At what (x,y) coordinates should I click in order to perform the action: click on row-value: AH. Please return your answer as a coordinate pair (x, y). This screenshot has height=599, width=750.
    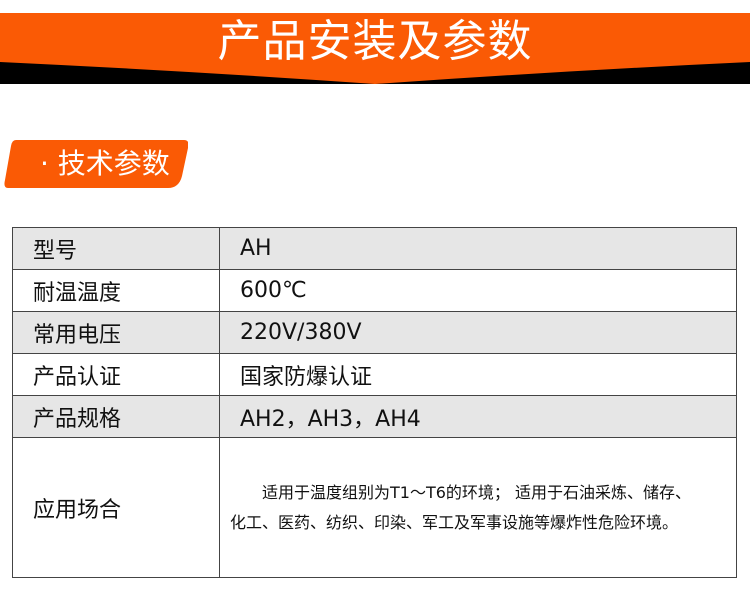
    Looking at the image, I should click on (478, 248).